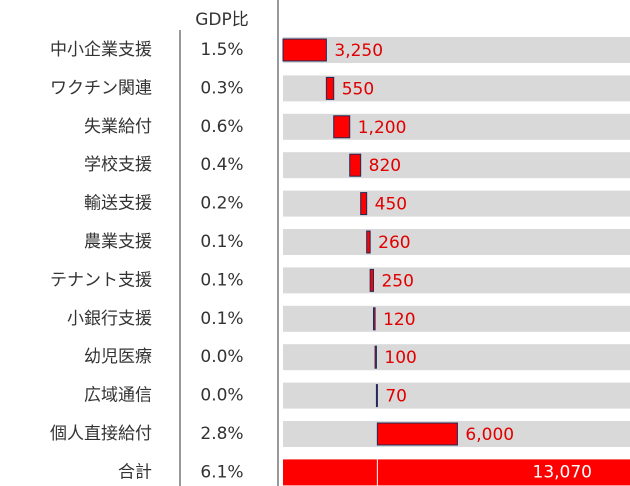  Describe the element at coordinates (385, 166) in the screenshot. I see `value-label: 820` at that location.